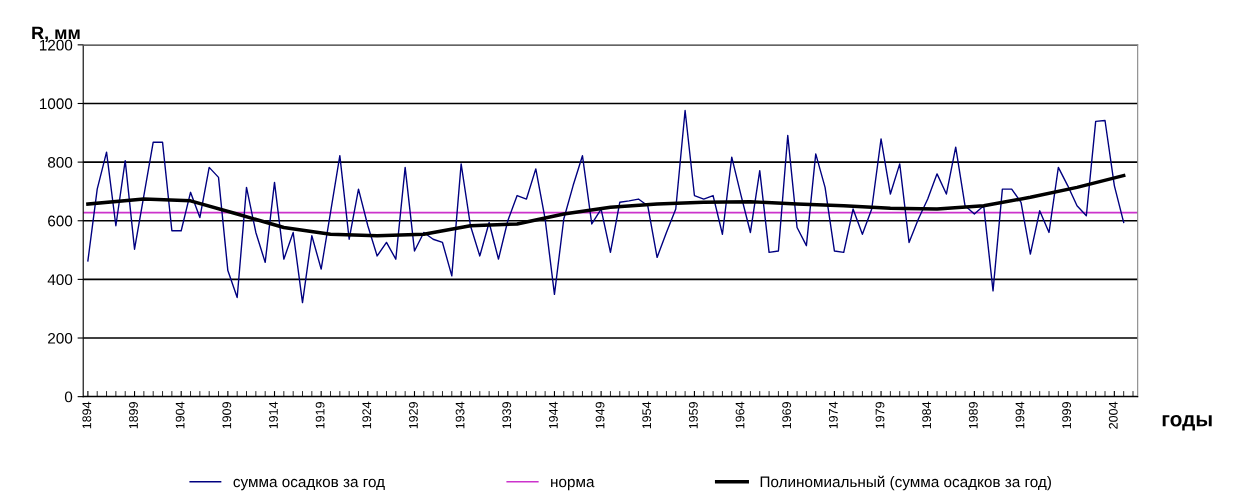 The width and height of the screenshot is (1242, 504). I want to click on y-tick-label: 800, so click(60, 162).